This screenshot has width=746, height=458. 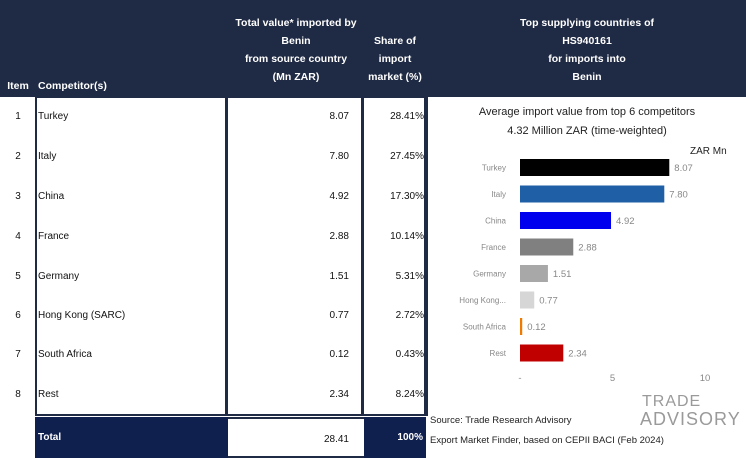 I want to click on category-label: Italy, so click(x=498, y=194).